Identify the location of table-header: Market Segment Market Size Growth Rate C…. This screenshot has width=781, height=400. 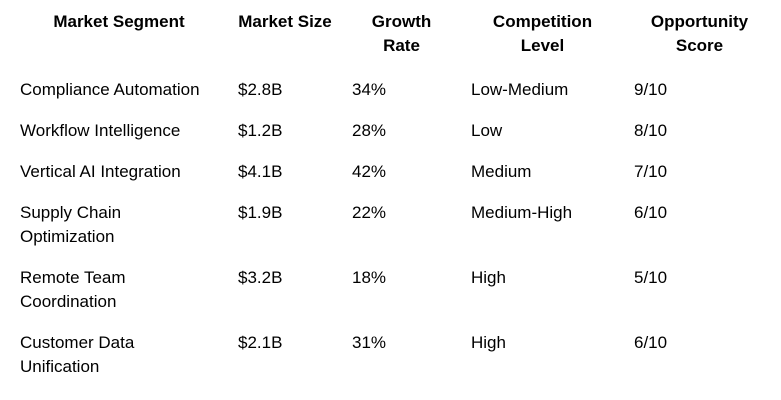
(392, 40).